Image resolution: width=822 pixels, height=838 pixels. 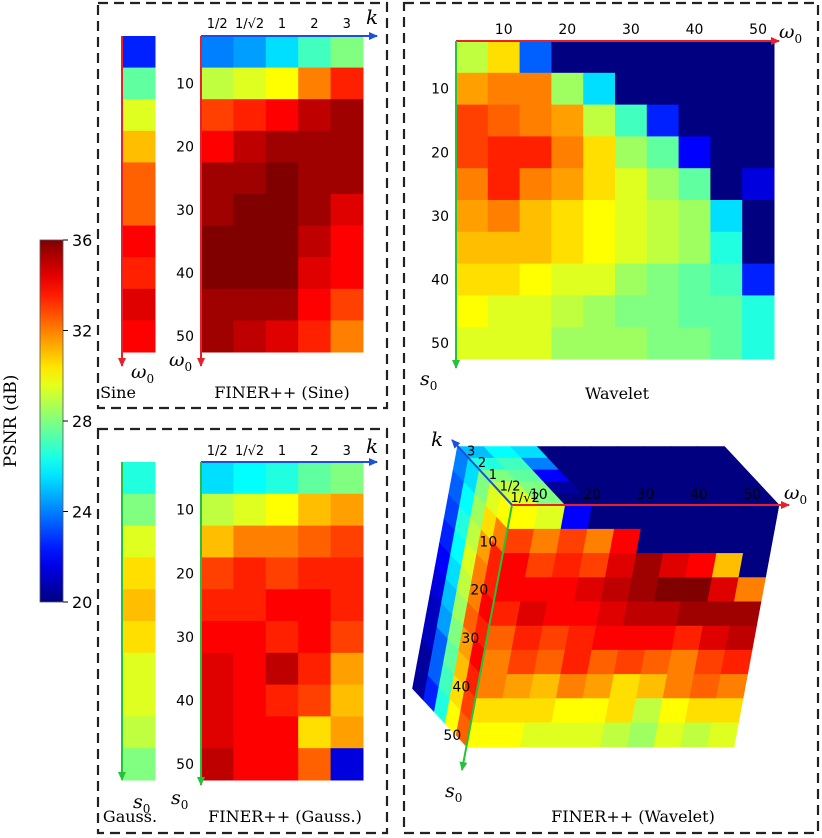 I want to click on x-tick-label: 10, so click(x=504, y=30).